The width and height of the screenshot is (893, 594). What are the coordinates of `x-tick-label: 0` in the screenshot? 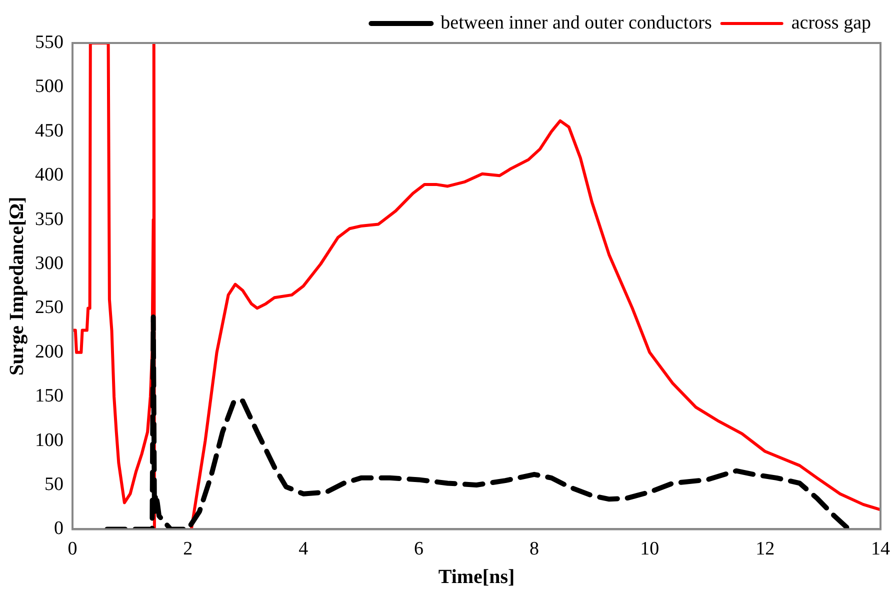 It's located at (73, 549).